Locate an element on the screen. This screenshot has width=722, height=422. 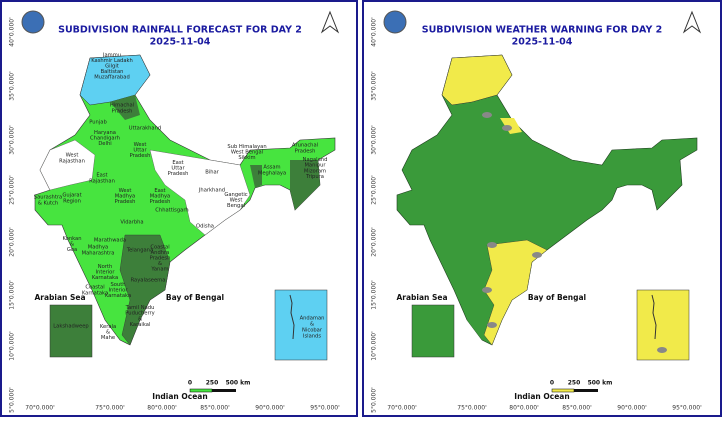
region-label: Arunachal is located at coordinates (305, 146).